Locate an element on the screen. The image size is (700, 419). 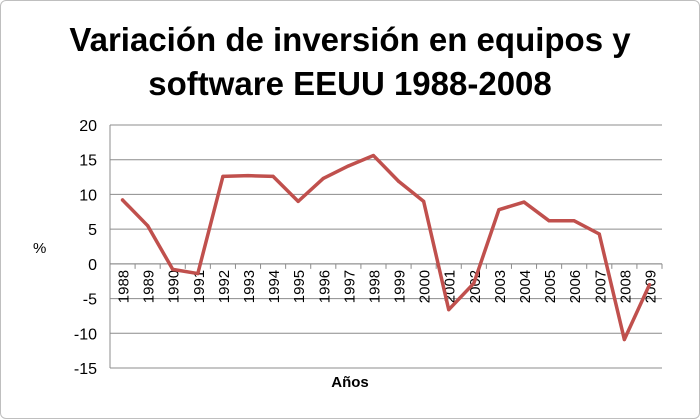
x-tick-label: 2002 is located at coordinates (475, 286).